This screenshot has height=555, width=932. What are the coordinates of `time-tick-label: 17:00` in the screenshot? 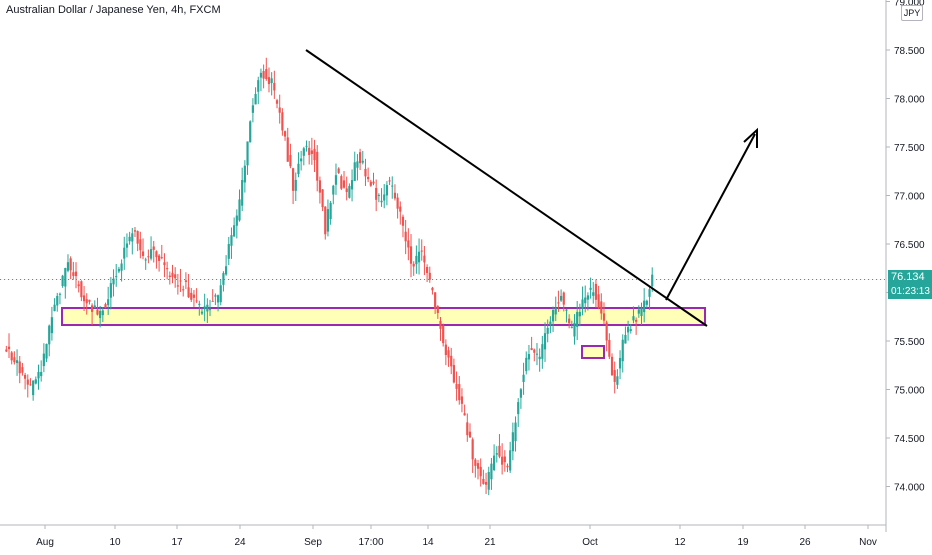 It's located at (370, 542).